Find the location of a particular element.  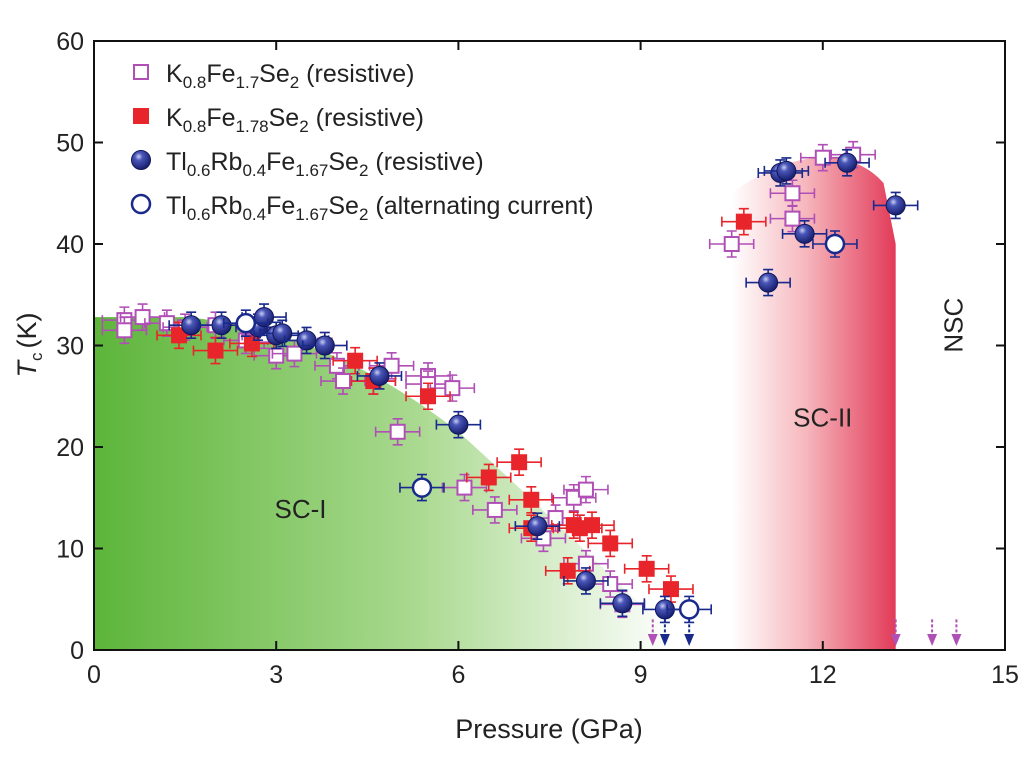

region-label-sc2: SC-II is located at coordinates (822, 418).